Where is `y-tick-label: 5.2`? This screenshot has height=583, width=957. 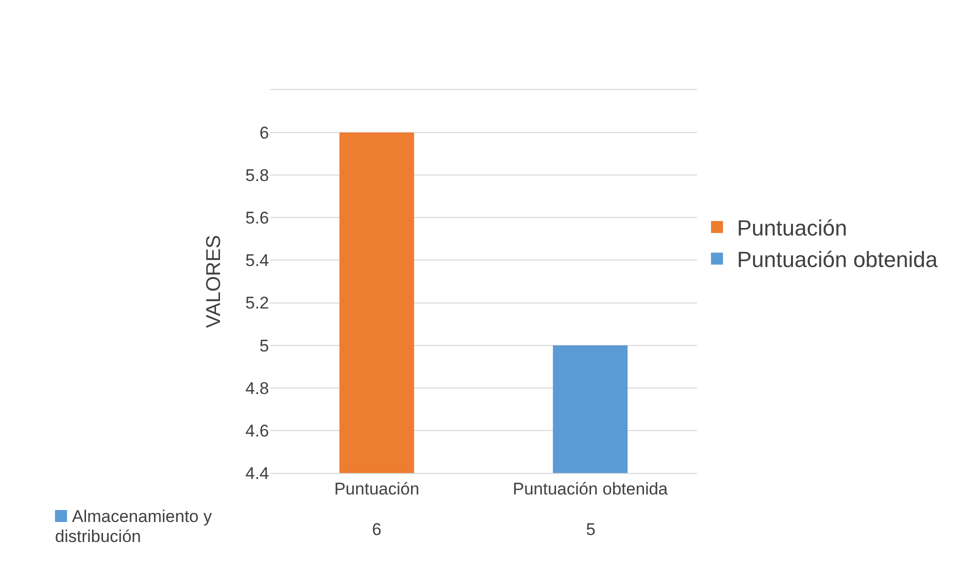 y-tick-label: 5.2 is located at coordinates (257, 303).